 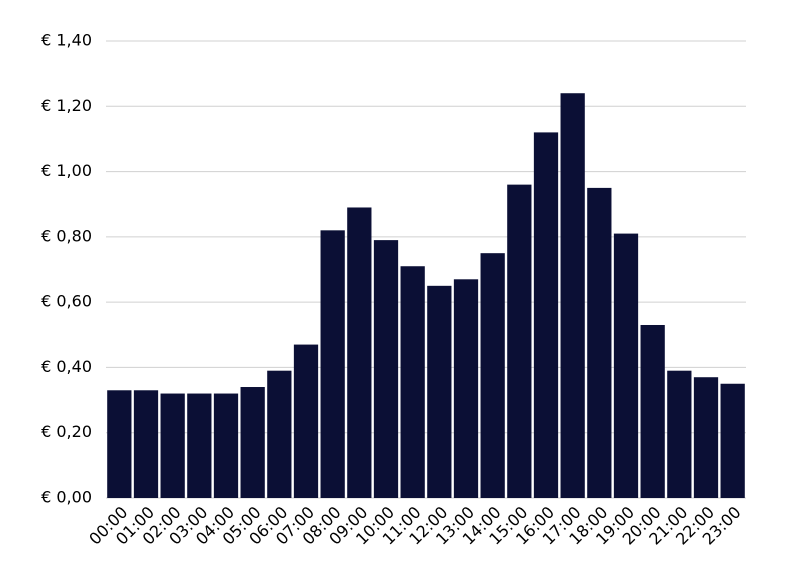 What do you see at coordinates (66, 301) in the screenshot?
I see `y-tick-label: € 0,60` at bounding box center [66, 301].